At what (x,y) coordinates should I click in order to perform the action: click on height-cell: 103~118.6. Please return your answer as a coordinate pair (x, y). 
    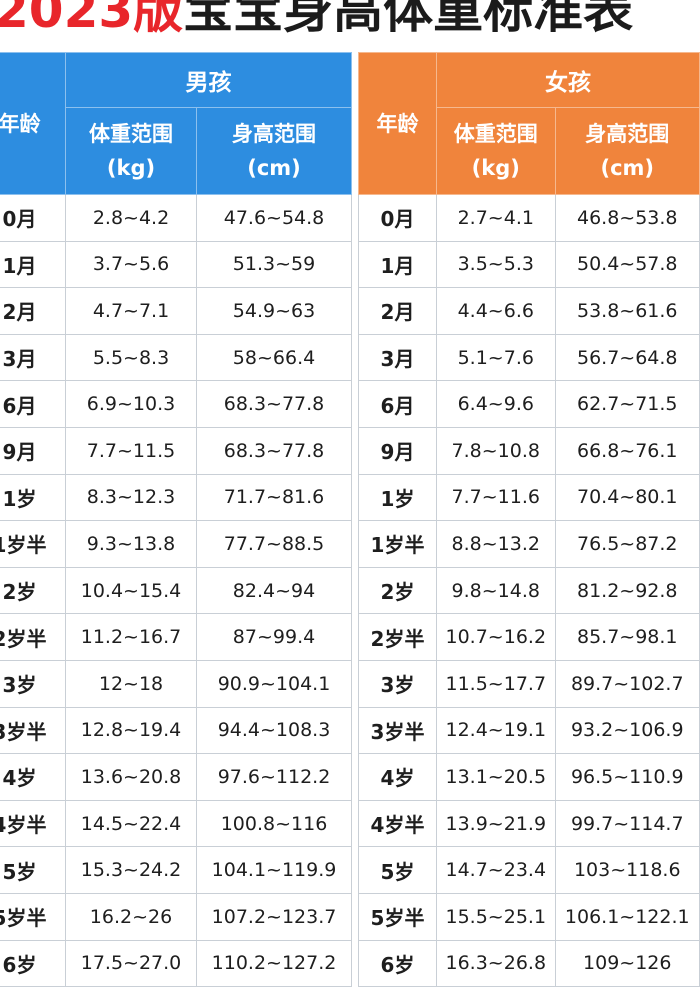
    Looking at the image, I should click on (627, 870).